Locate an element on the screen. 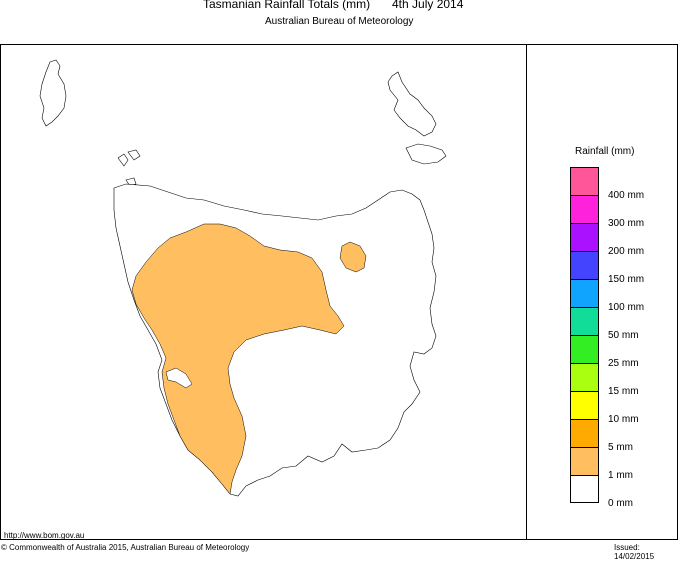  rain-region-northeast is located at coordinates (353, 257).